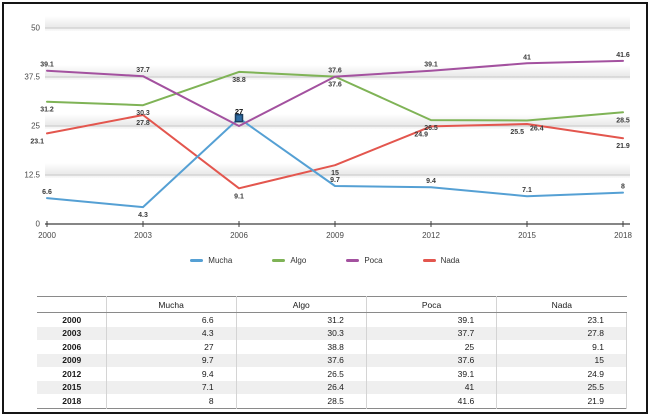  Describe the element at coordinates (623, 55) in the screenshot. I see `data-label-poca: 41.6` at that location.